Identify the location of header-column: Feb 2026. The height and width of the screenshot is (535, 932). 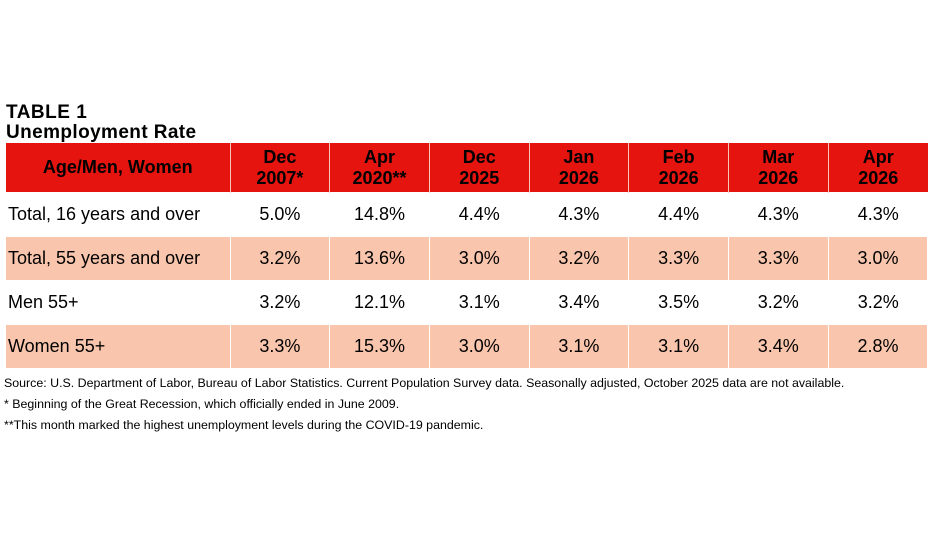
(678, 168).